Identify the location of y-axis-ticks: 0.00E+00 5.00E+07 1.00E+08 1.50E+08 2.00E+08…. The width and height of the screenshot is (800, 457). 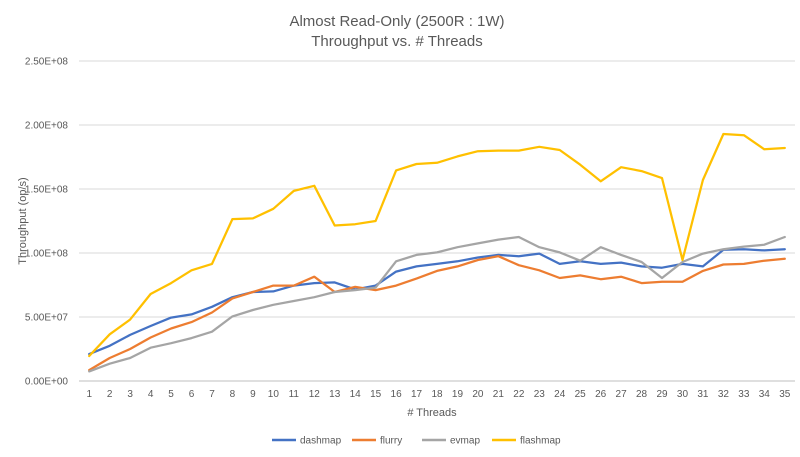
(47, 222).